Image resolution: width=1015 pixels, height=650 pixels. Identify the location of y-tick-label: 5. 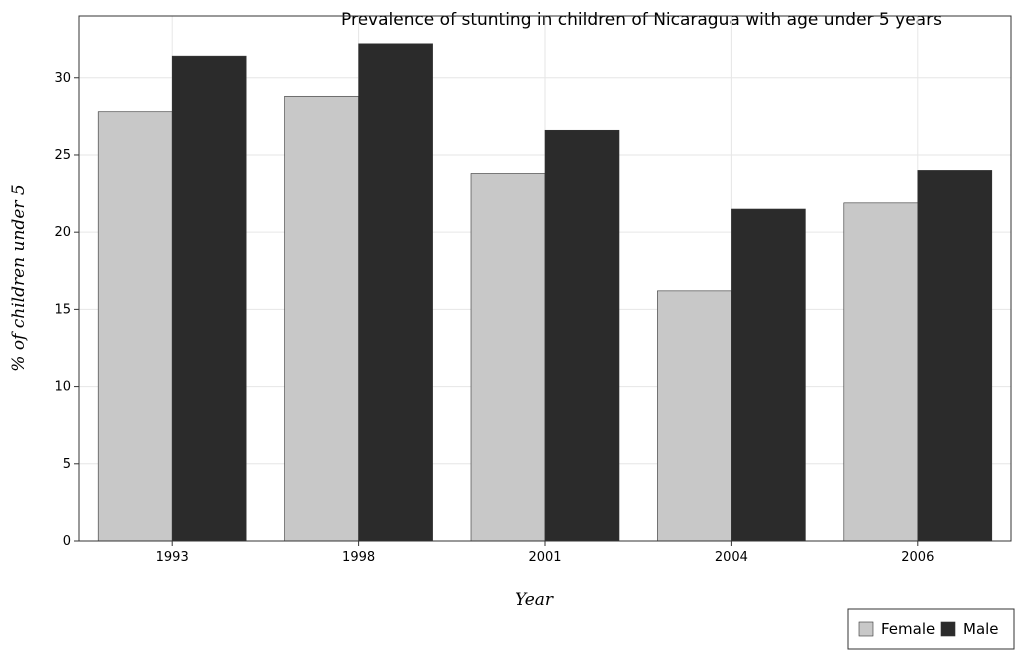
(67, 464).